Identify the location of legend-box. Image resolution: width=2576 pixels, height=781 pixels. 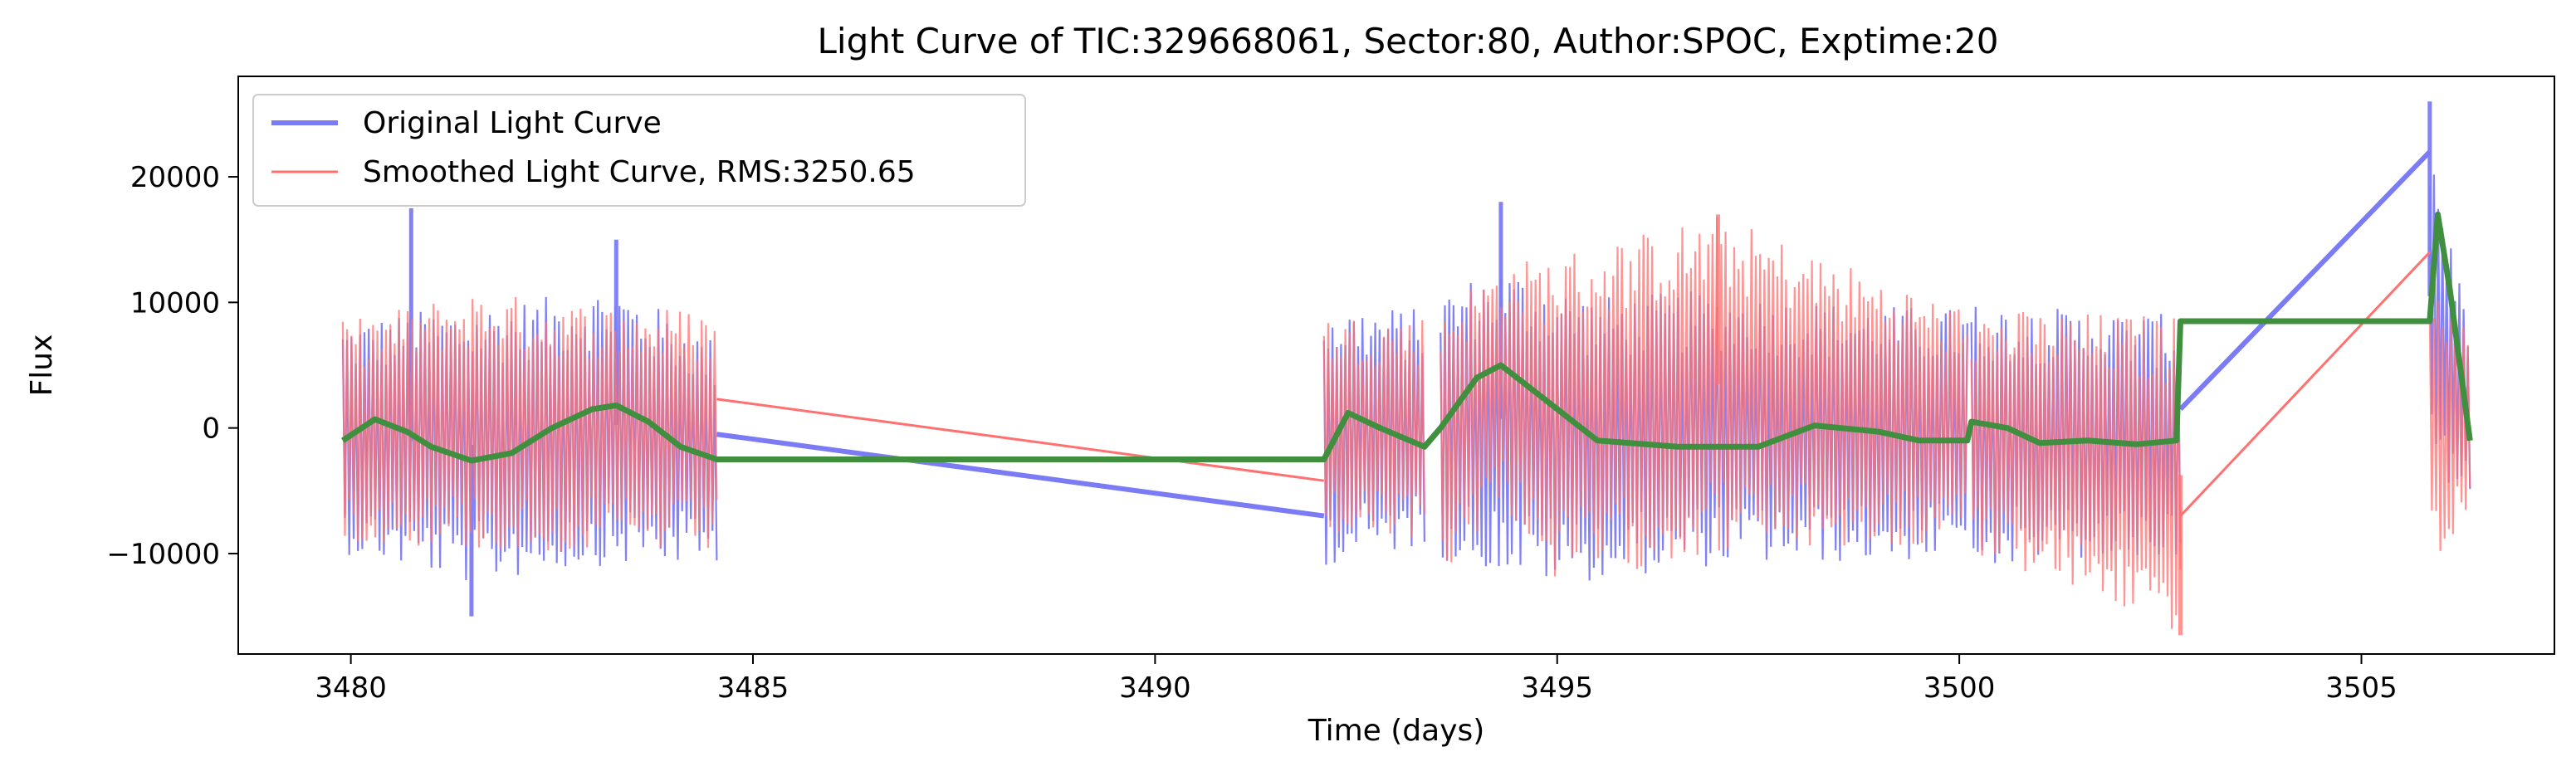
(639, 150).